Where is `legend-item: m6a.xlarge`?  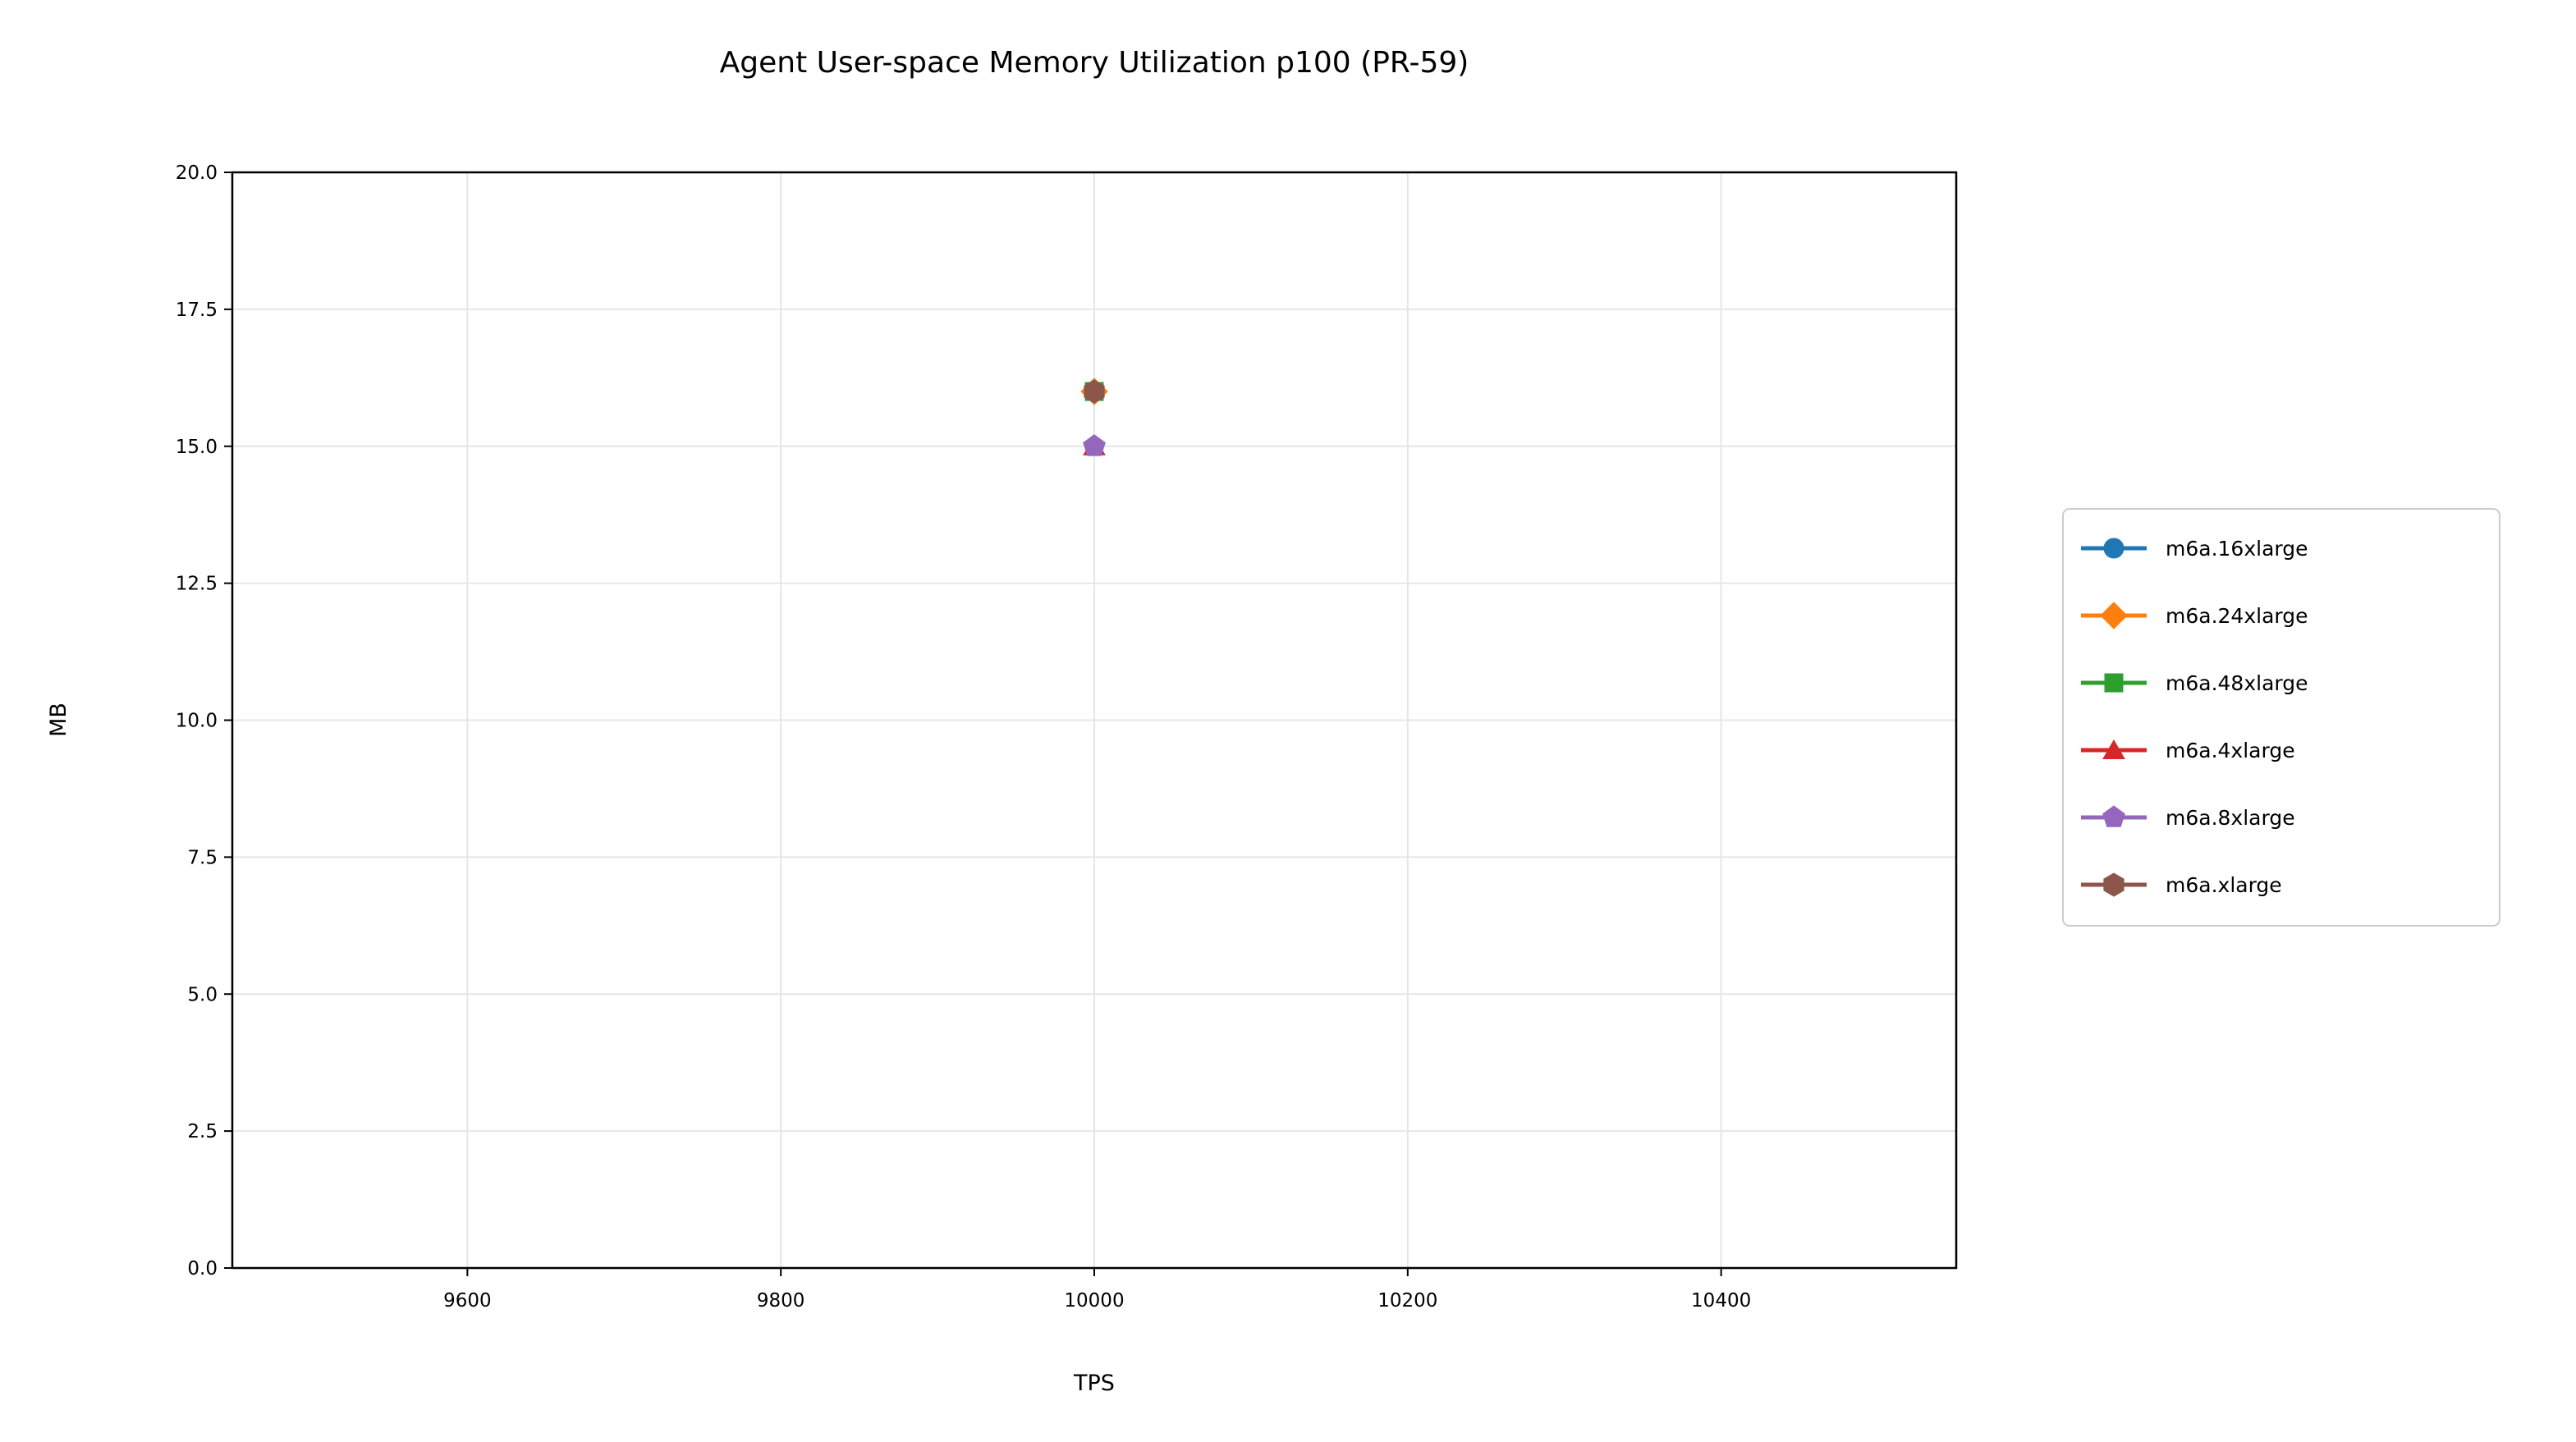 legend-item: m6a.xlarge is located at coordinates (2181, 884).